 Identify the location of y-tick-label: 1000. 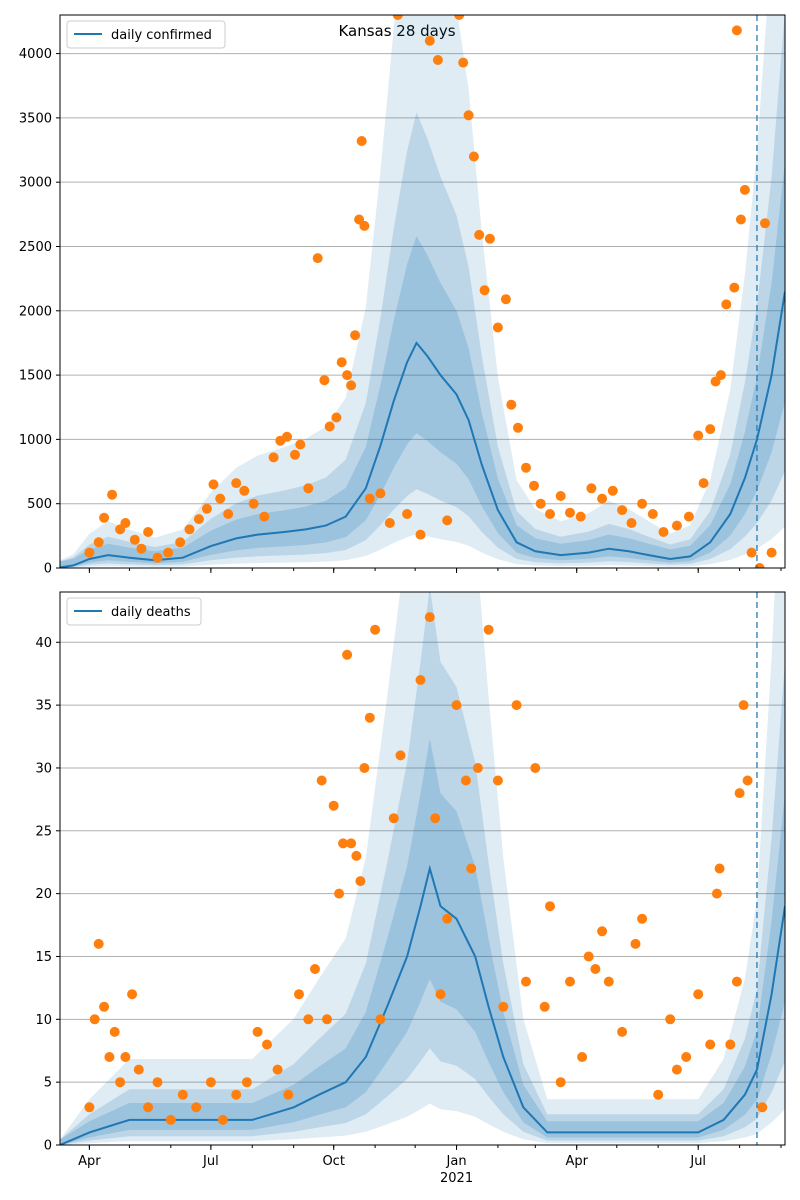
(35, 440).